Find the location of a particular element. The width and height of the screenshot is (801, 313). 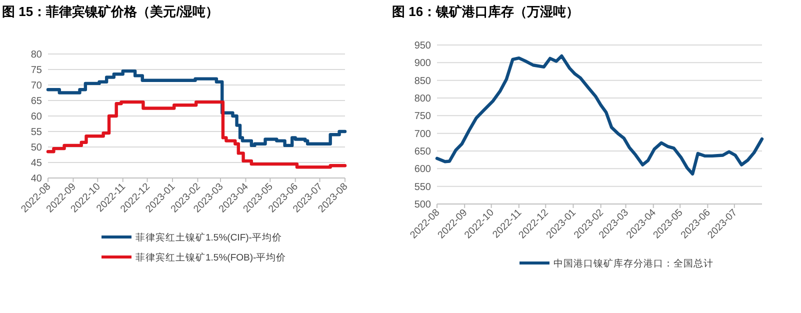

y-tick-label: 650 is located at coordinates (423, 152).